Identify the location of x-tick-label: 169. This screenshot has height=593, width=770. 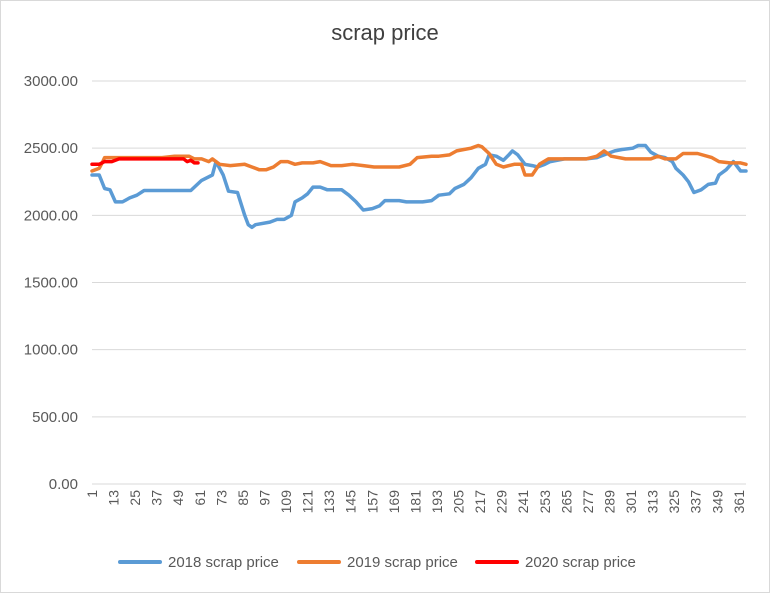
(394, 502).